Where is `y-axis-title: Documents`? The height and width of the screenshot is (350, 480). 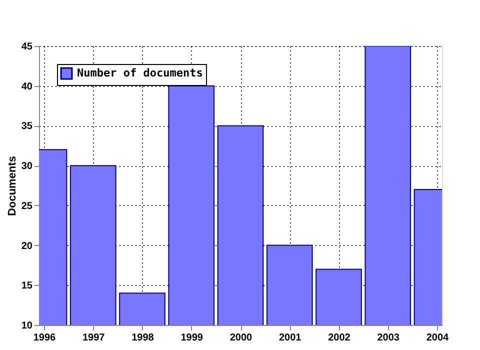 y-axis-title: Documents is located at coordinates (12, 186).